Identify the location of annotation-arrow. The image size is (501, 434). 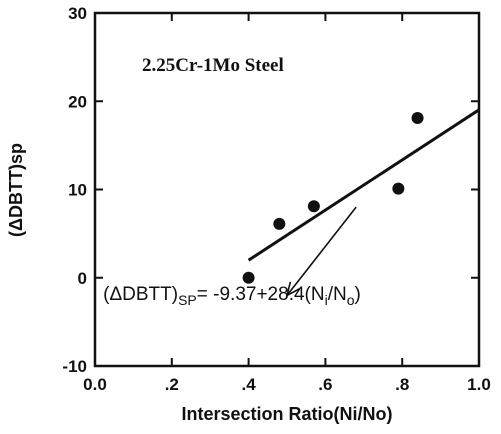
(321, 251).